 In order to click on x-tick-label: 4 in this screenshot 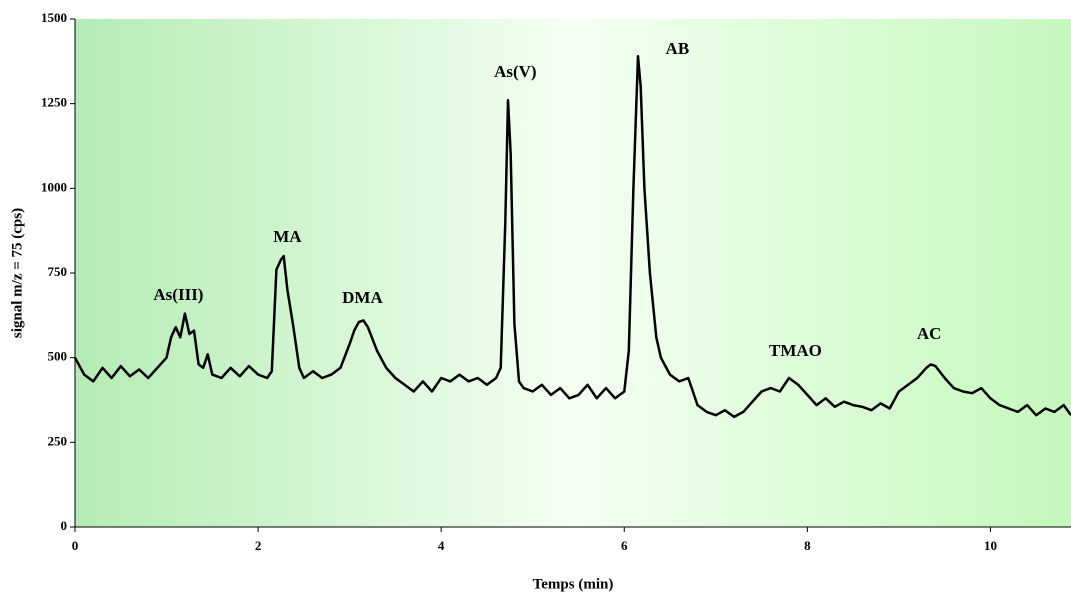, I will do `click(441, 545)`.